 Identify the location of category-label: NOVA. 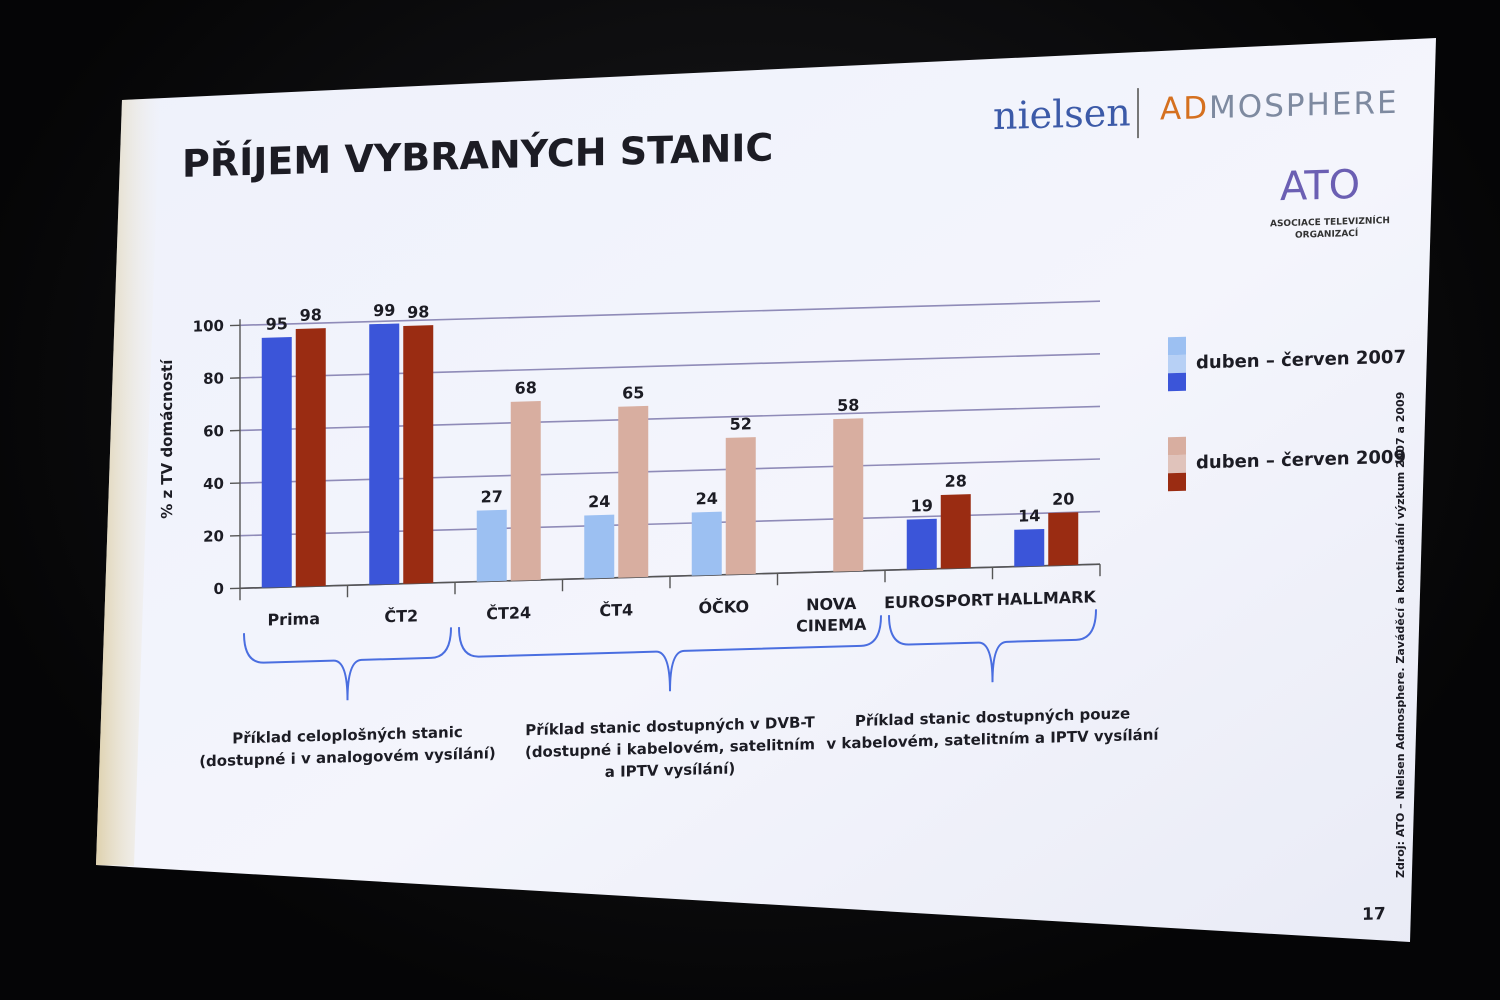
(831, 604).